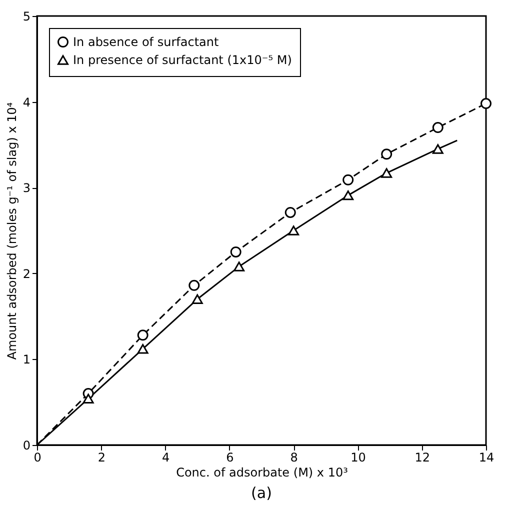 The width and height of the screenshot is (509, 506). I want to click on x-tick-label: 6, so click(230, 457).